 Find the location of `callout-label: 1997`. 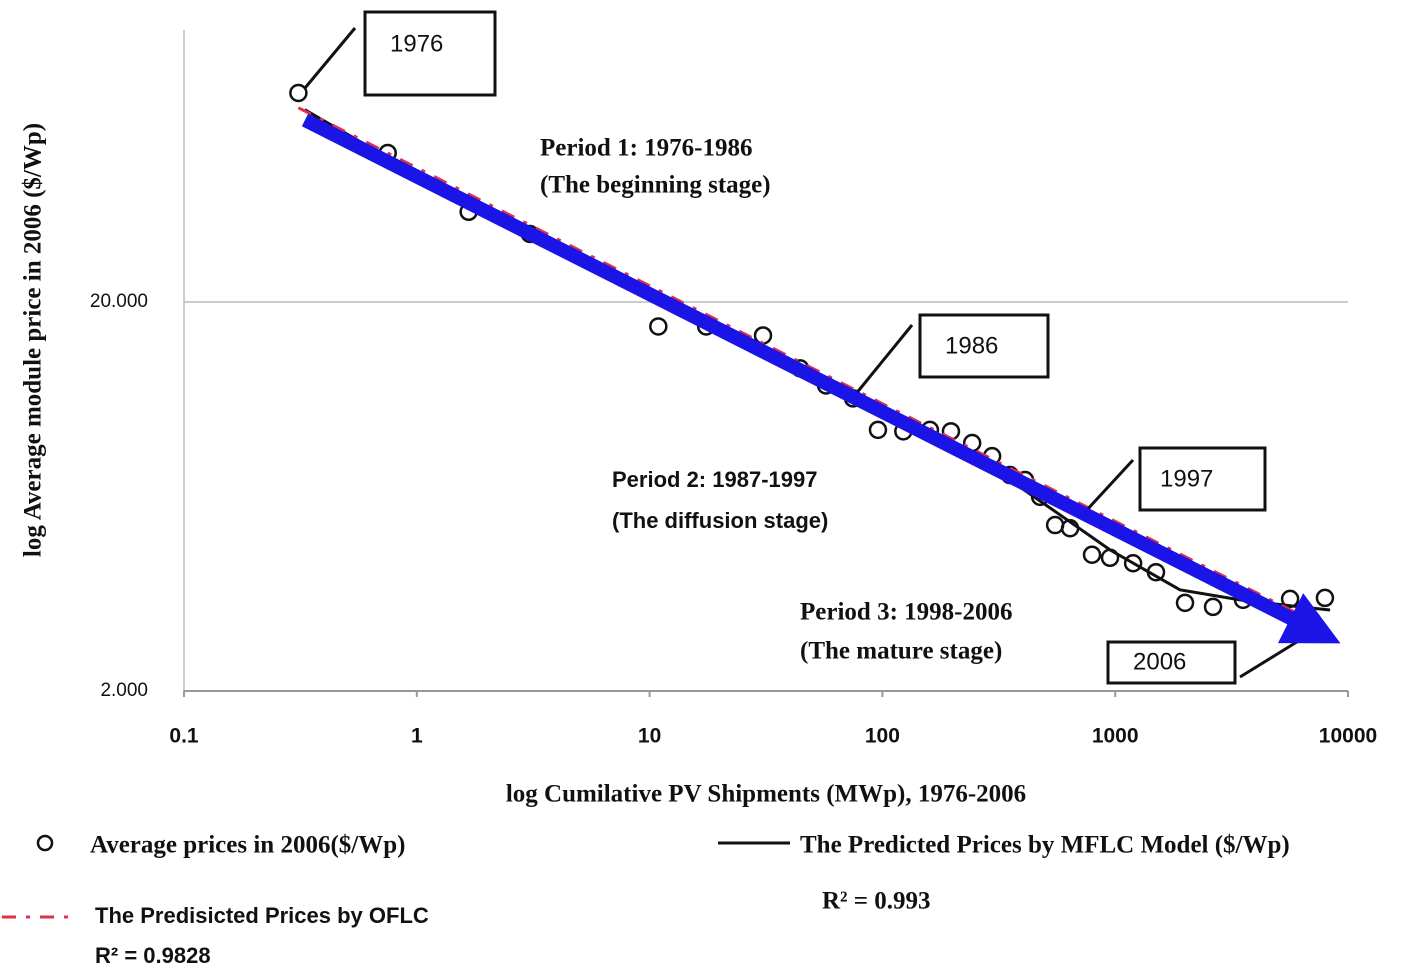

callout-label: 1997 is located at coordinates (1186, 478).